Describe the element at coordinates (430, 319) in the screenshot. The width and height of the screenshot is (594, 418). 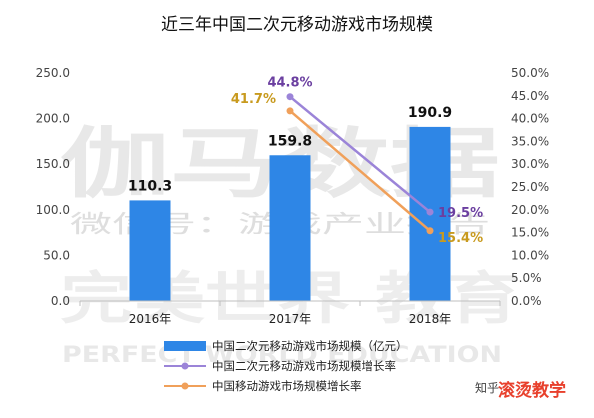
I see `x-category-label: 2018年` at that location.